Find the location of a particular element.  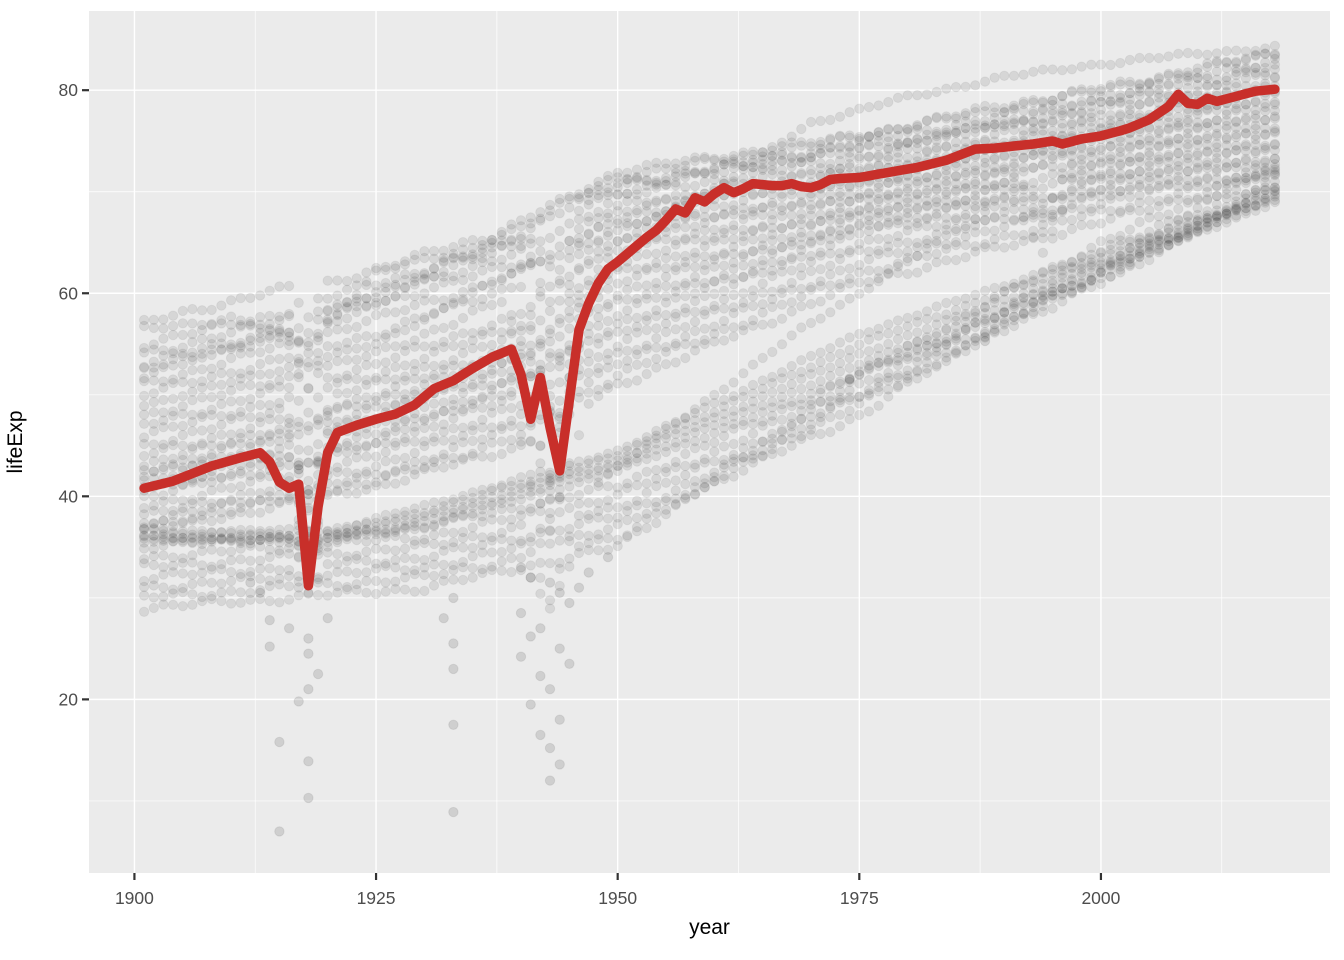

svg-text: 40 is located at coordinates (69, 496).